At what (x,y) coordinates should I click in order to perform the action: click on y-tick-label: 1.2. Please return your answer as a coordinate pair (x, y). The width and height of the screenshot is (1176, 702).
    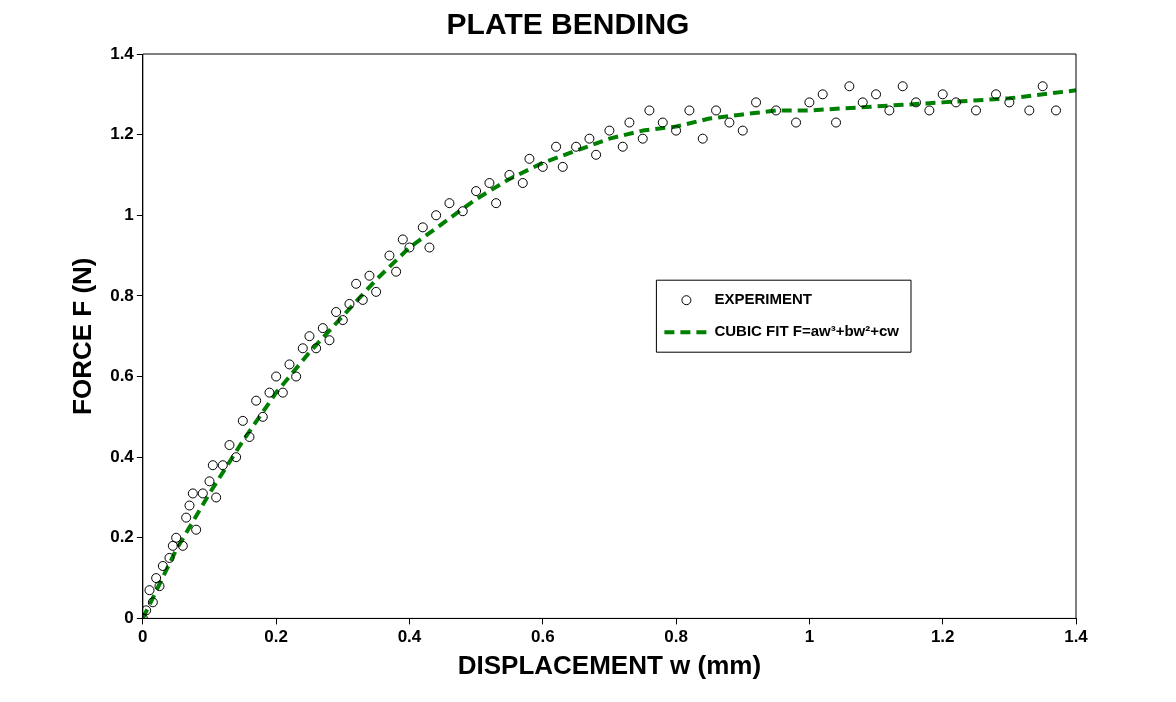
    Looking at the image, I should click on (122, 134).